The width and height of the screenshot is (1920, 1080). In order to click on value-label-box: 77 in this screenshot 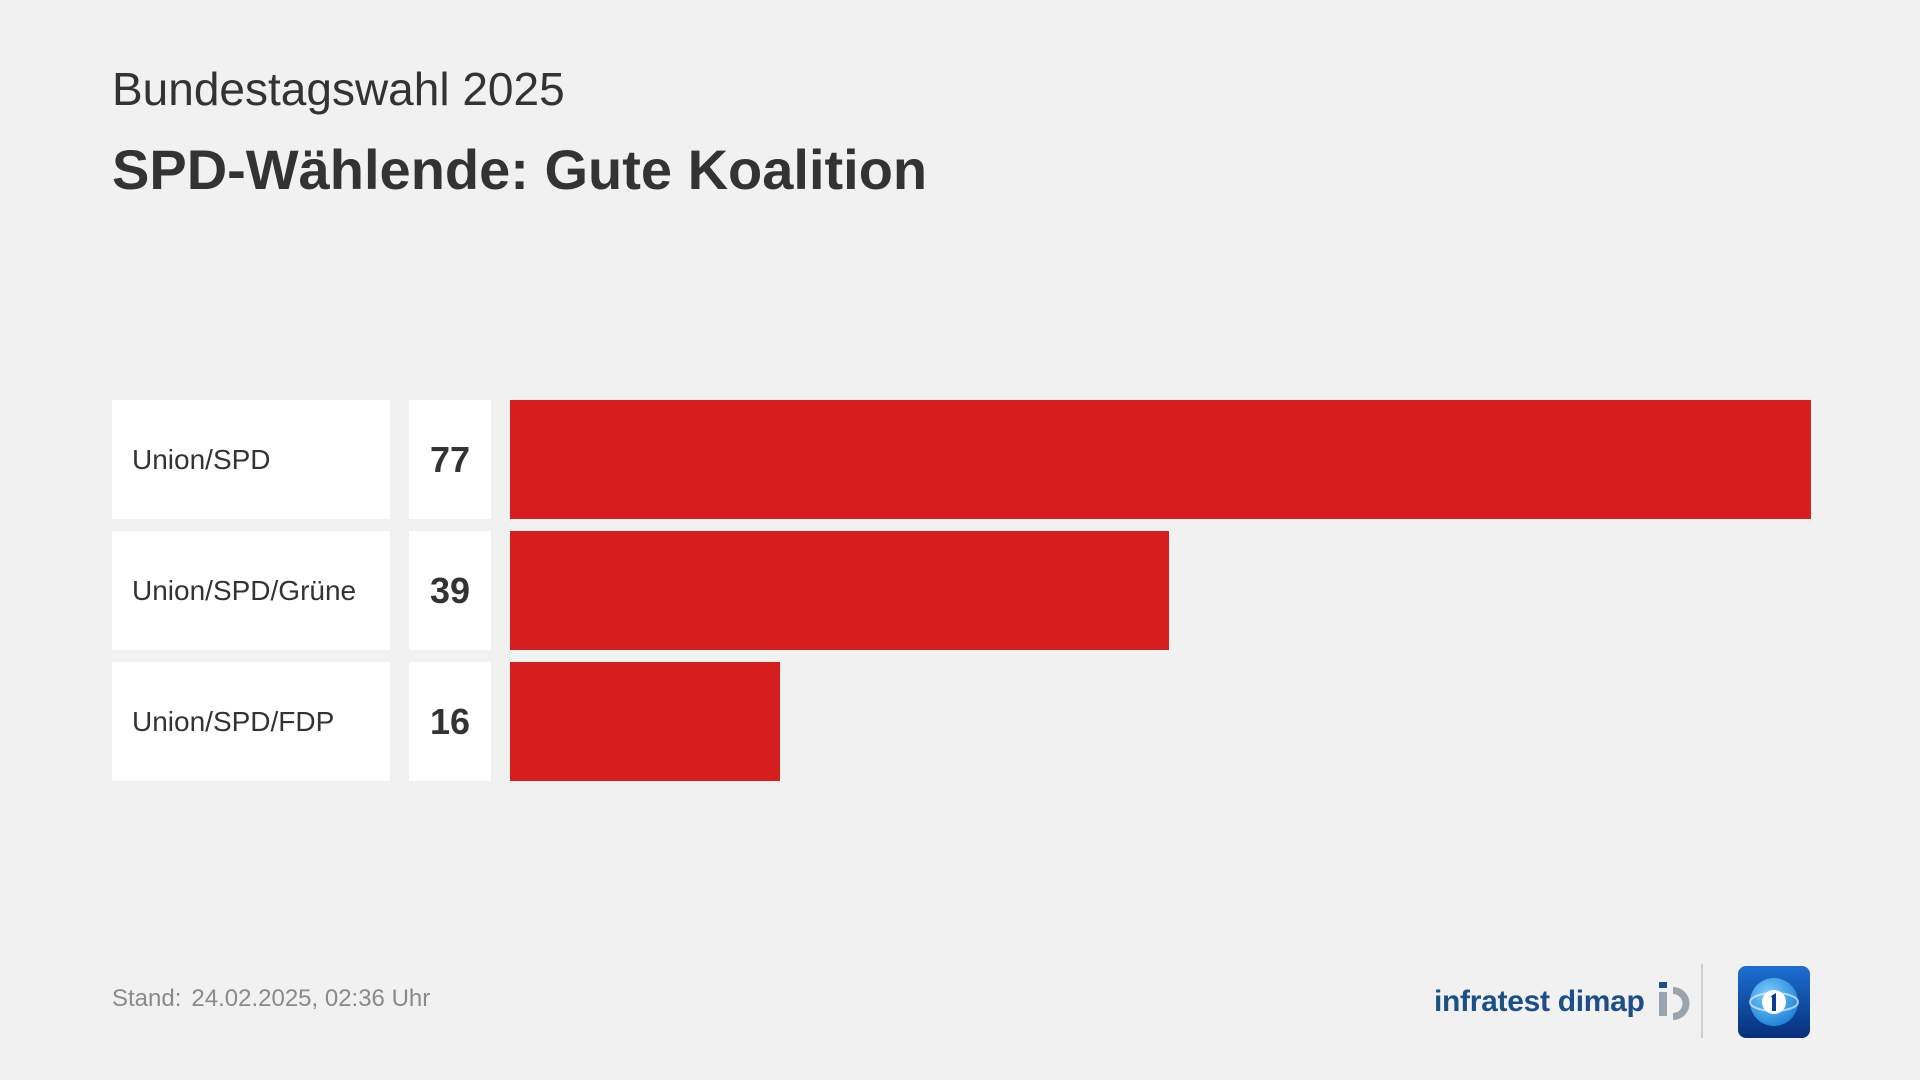, I will do `click(450, 459)`.